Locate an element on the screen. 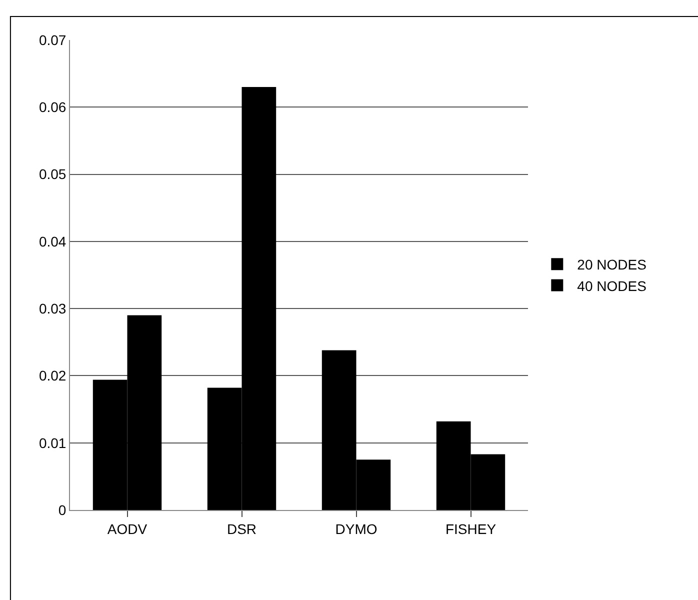 The height and width of the screenshot is (600, 698). y-tick-label: 0.05 is located at coordinates (52, 174).